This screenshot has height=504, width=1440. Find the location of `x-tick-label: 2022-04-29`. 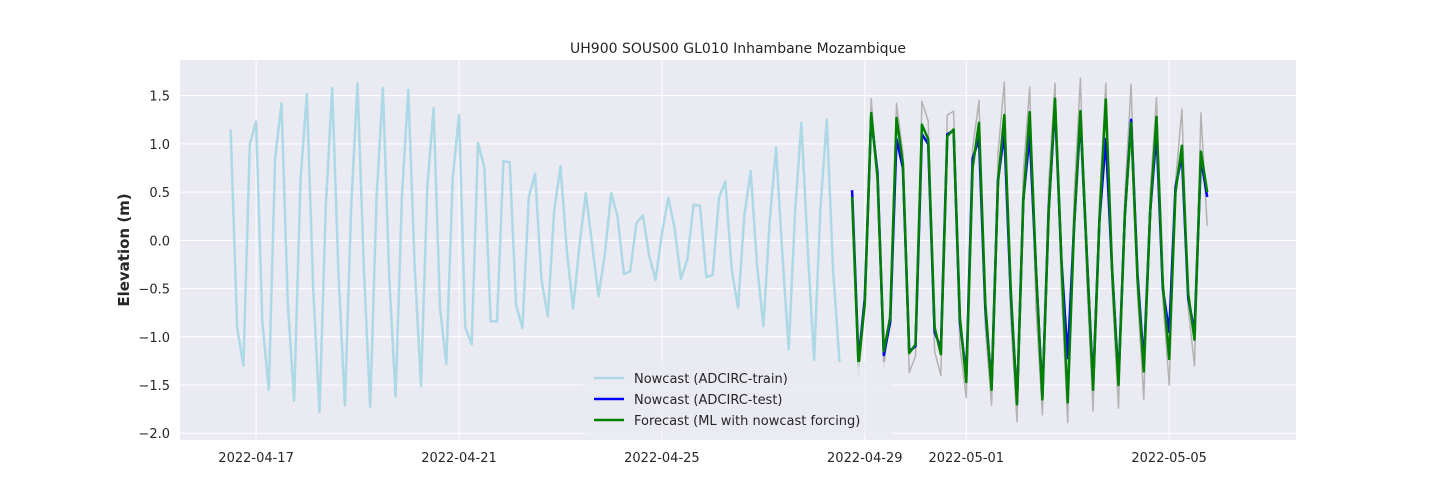

x-tick-label: 2022-04-29 is located at coordinates (865, 458).